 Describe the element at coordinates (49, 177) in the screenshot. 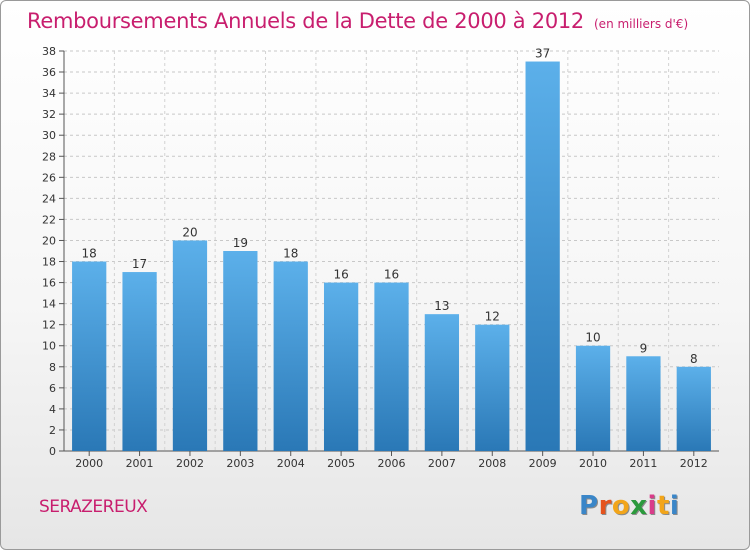

I see `y-tick-label: 26` at that location.